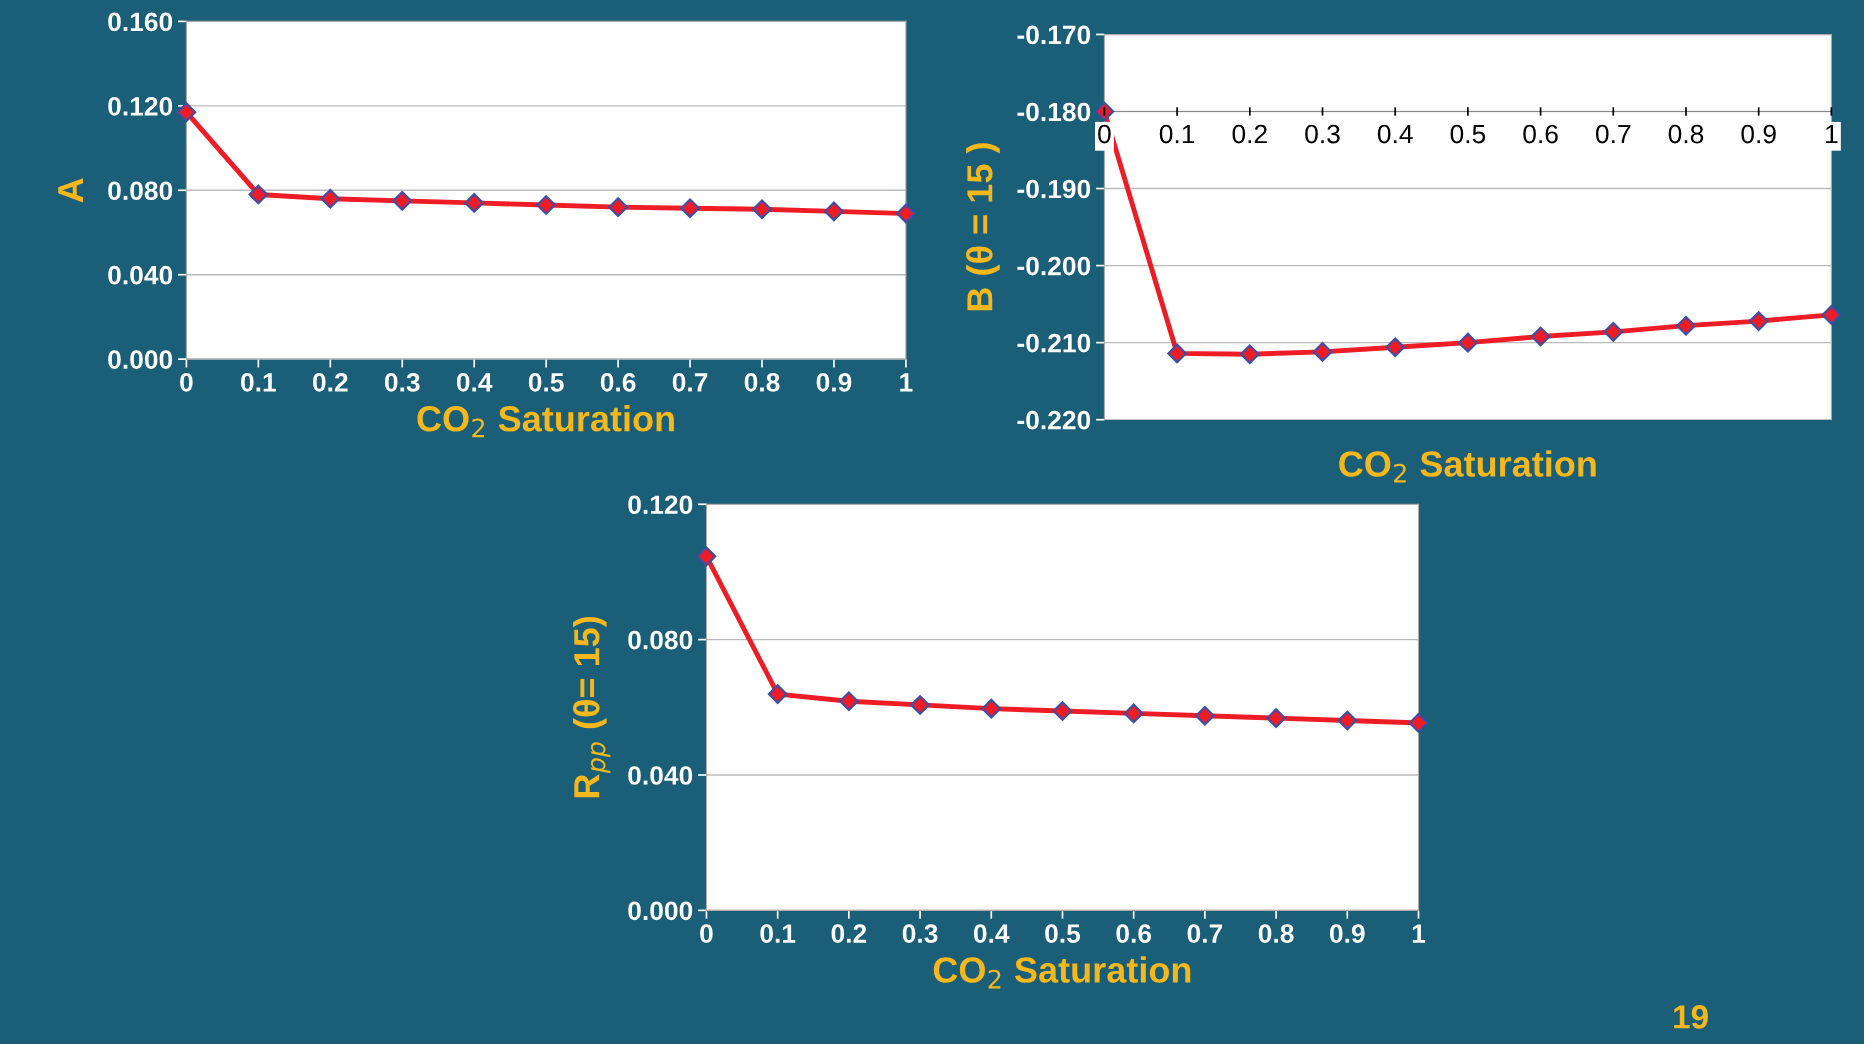 Image resolution: width=1864 pixels, height=1044 pixels. What do you see at coordinates (592, 707) in the screenshot?
I see `y-axis-title: R$_{pp}$ (θ= 15)` at bounding box center [592, 707].